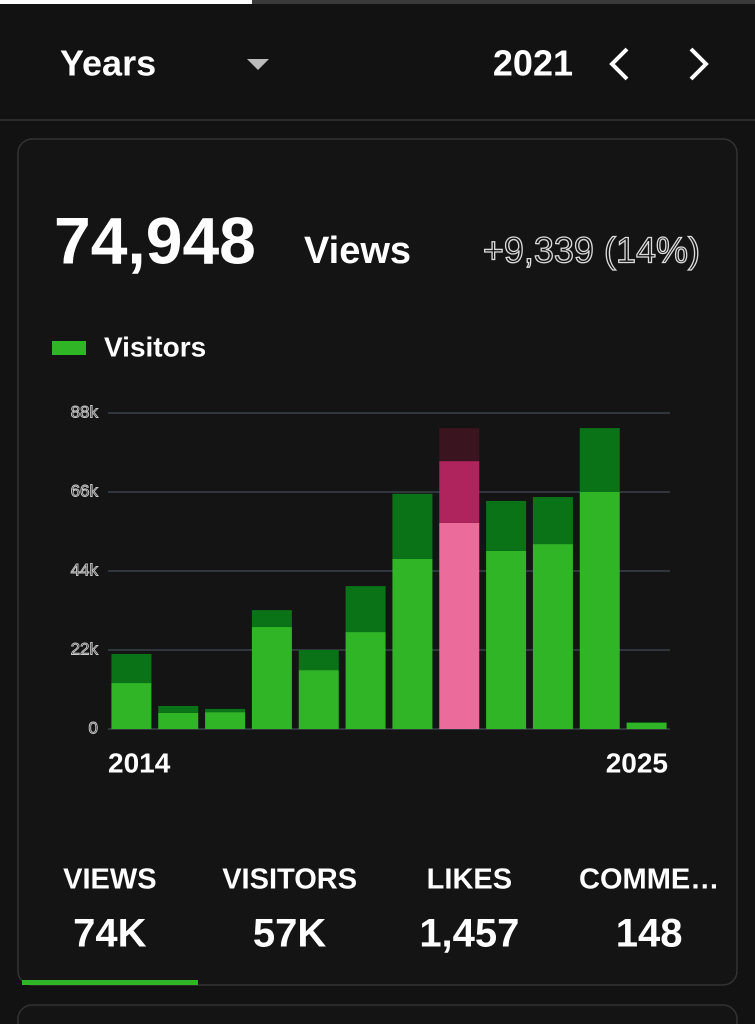  Describe the element at coordinates (139, 762) in the screenshot. I see `x-tick-label: 2014` at that location.